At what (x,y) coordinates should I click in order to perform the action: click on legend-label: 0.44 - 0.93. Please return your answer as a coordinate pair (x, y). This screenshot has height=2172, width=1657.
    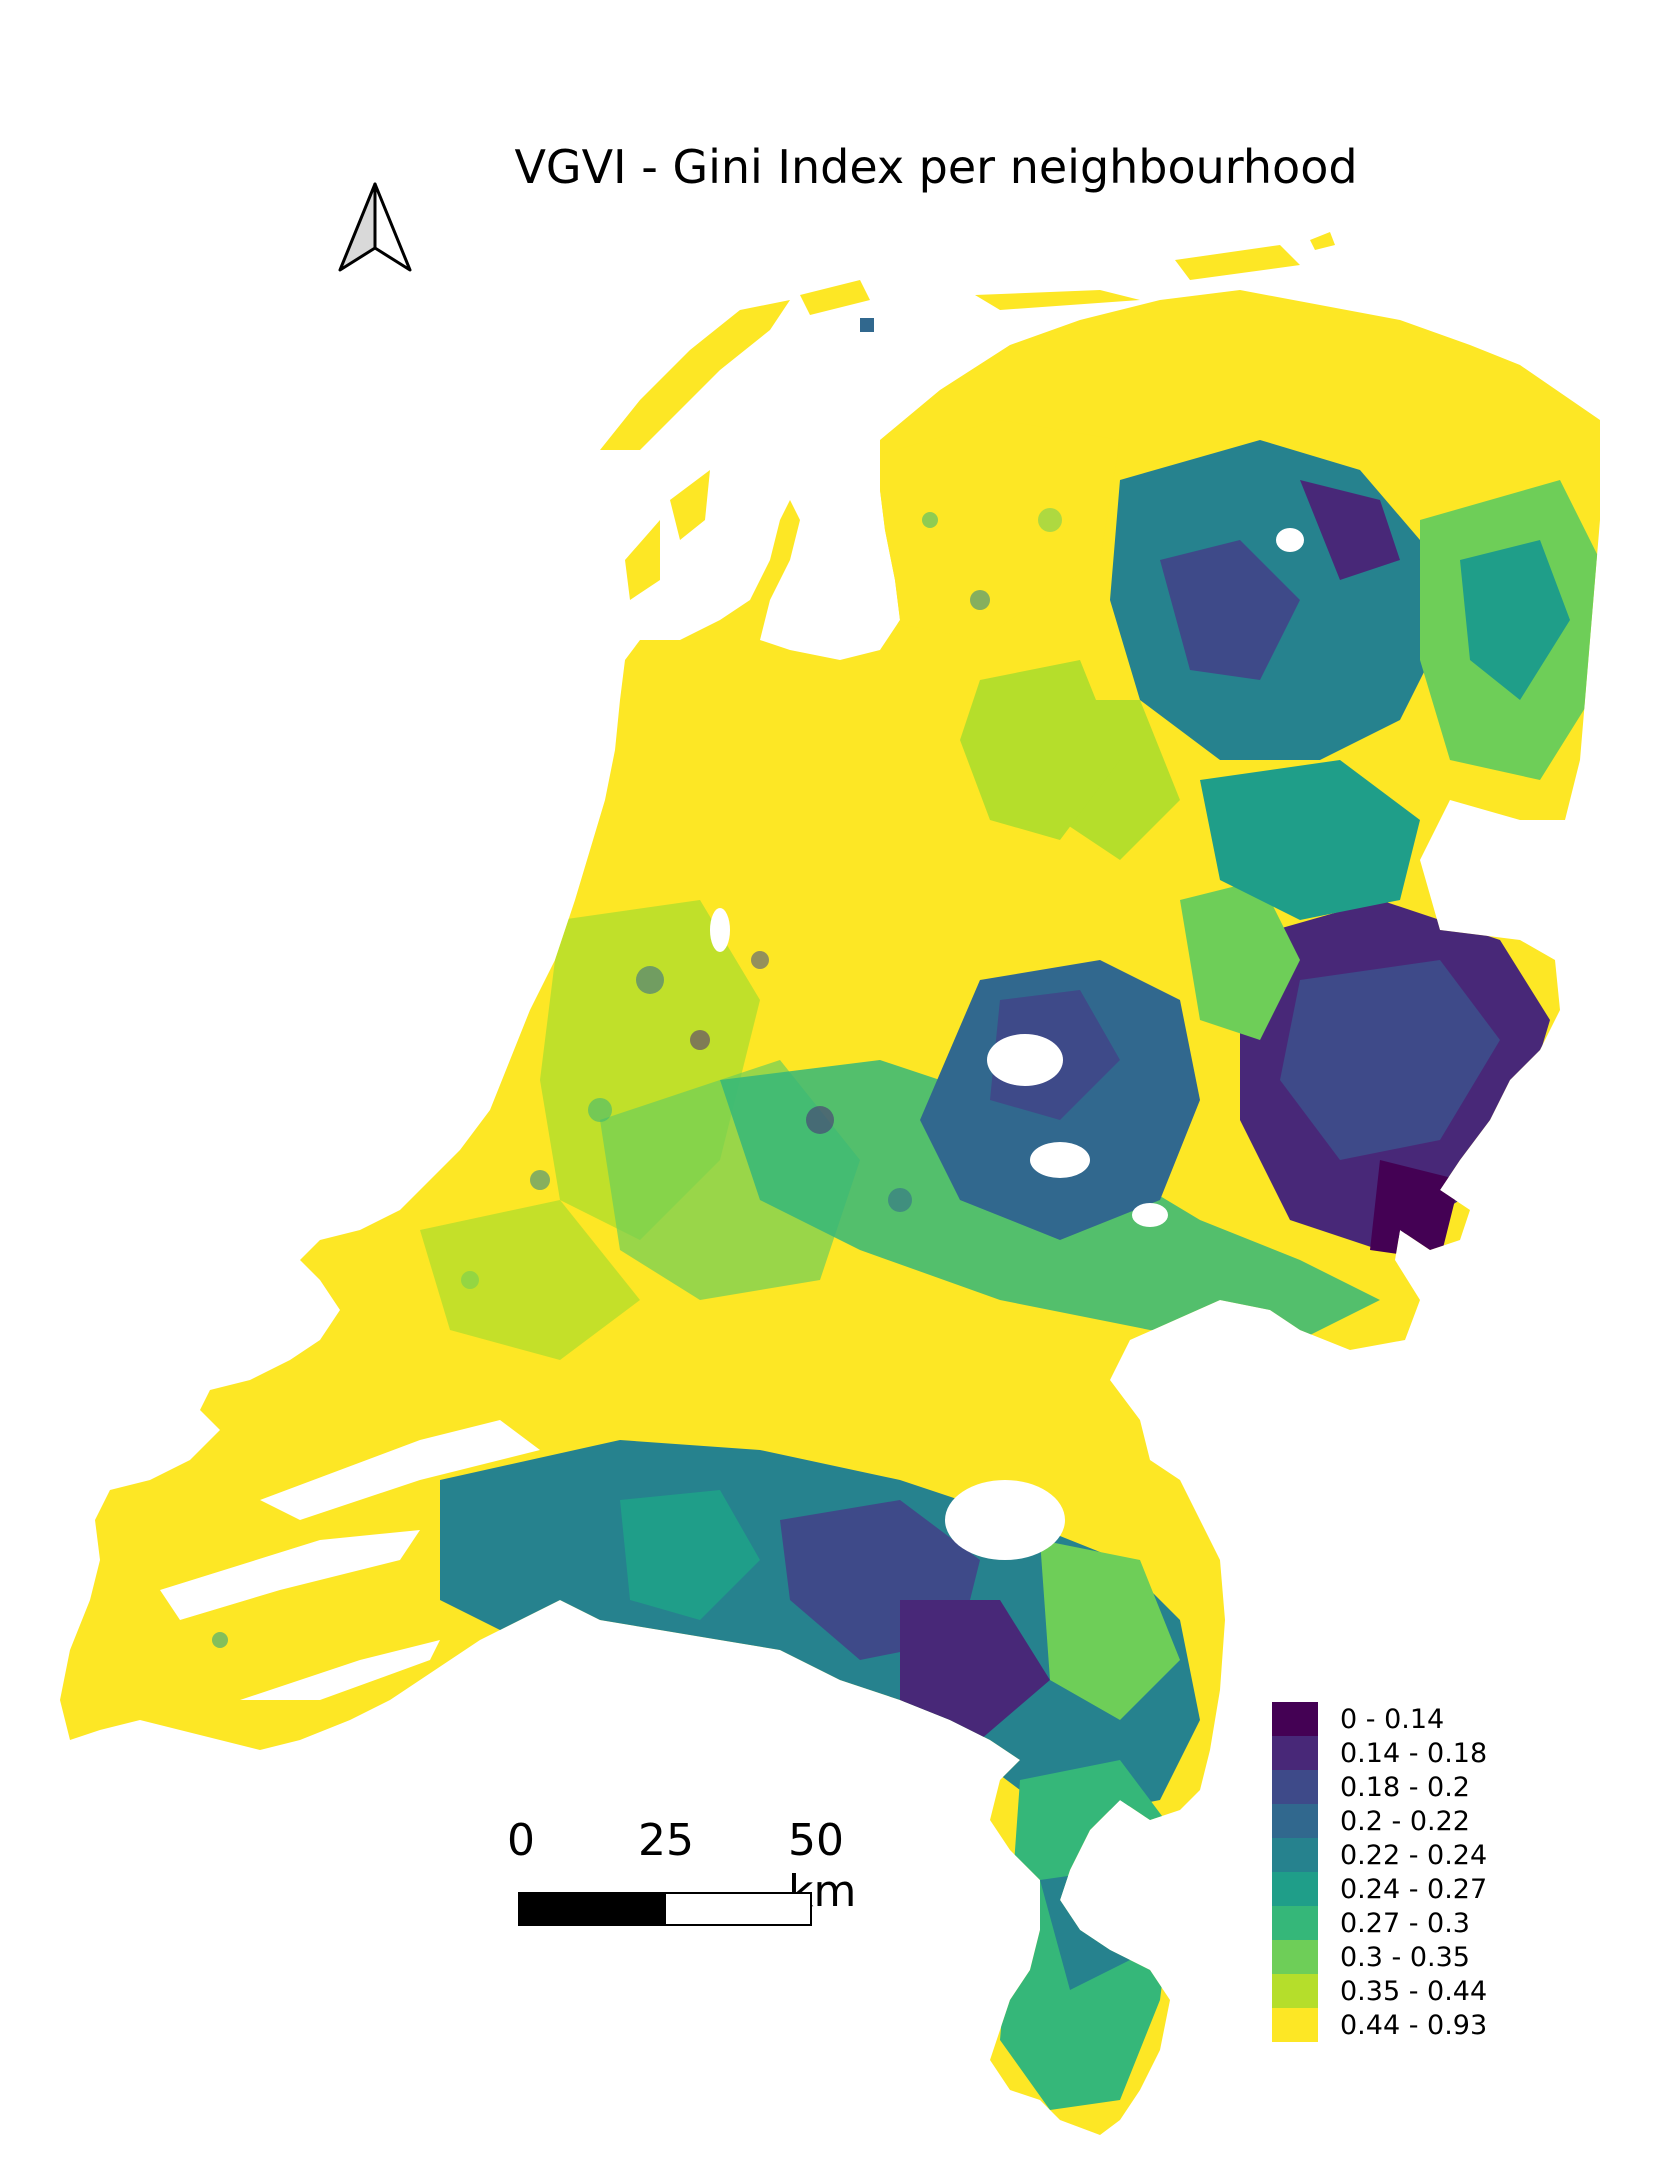
    Looking at the image, I should click on (1414, 2025).